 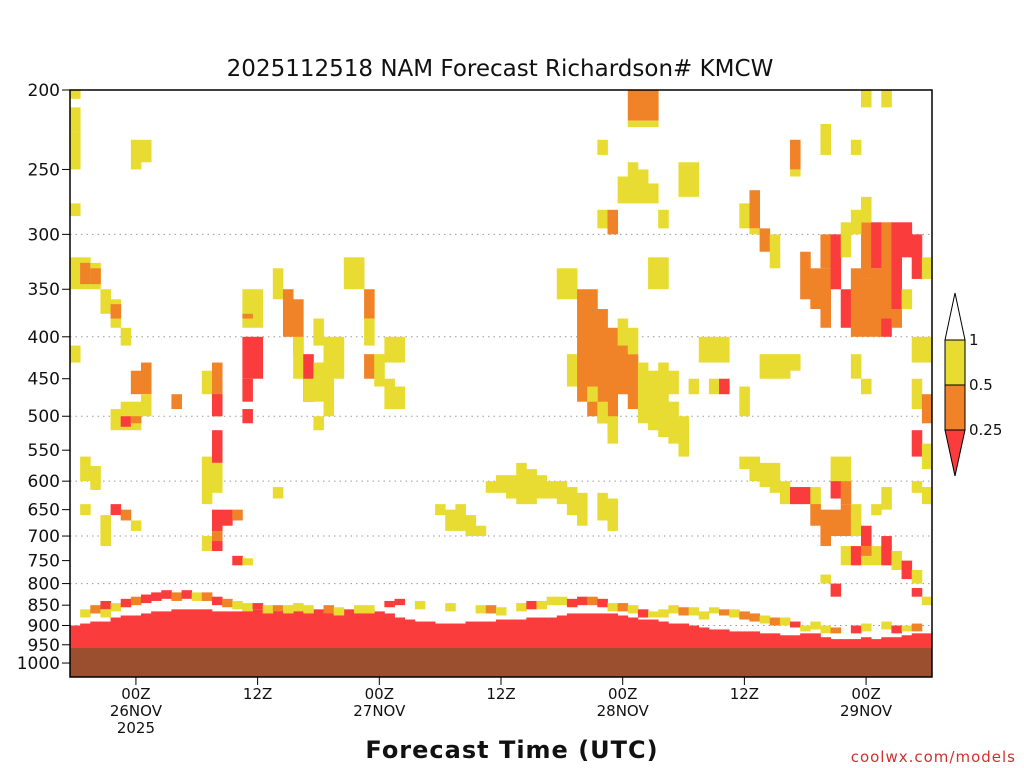 What do you see at coordinates (974, 340) in the screenshot?
I see `legend-label-1: 1` at bounding box center [974, 340].